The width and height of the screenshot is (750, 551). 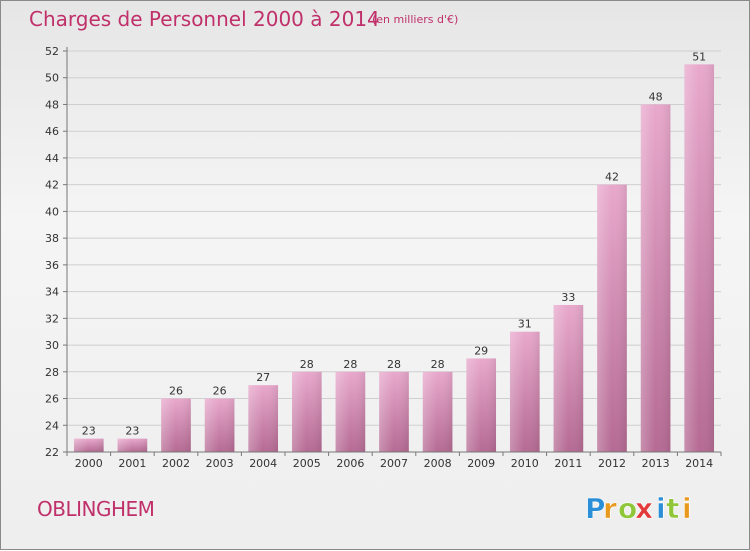 What do you see at coordinates (568, 297) in the screenshot?
I see `bar-value-label: 33` at bounding box center [568, 297].